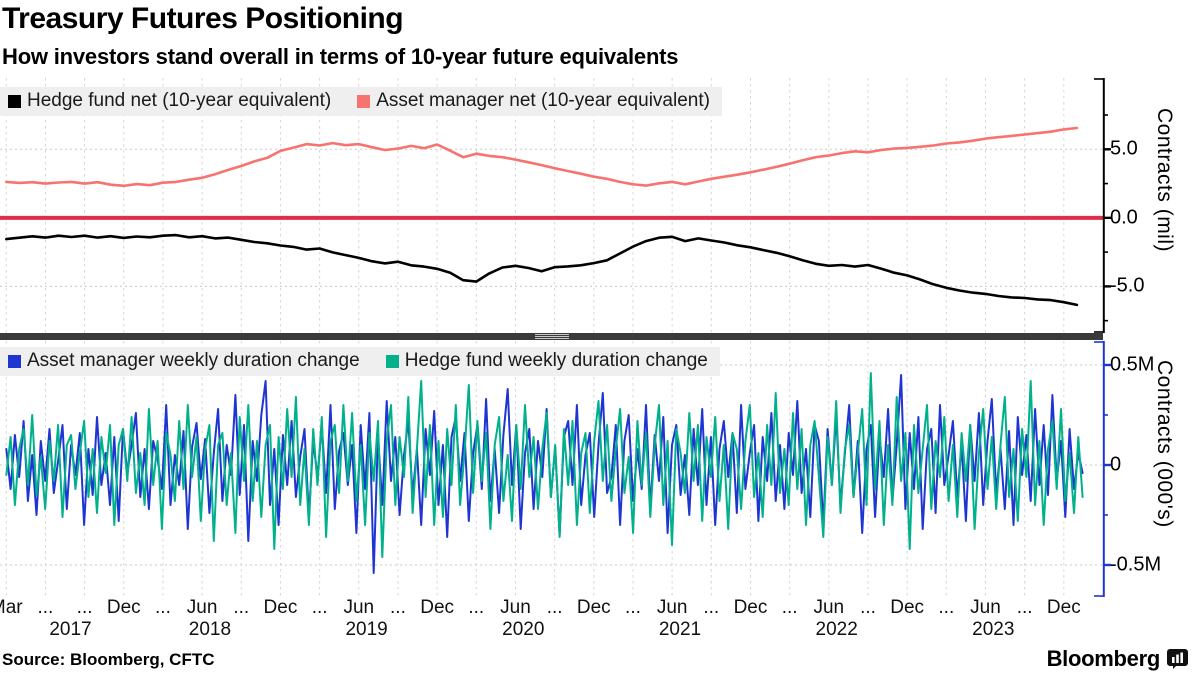  I want to click on legend-label: Hedge fund weekly duration change, so click(556, 360).